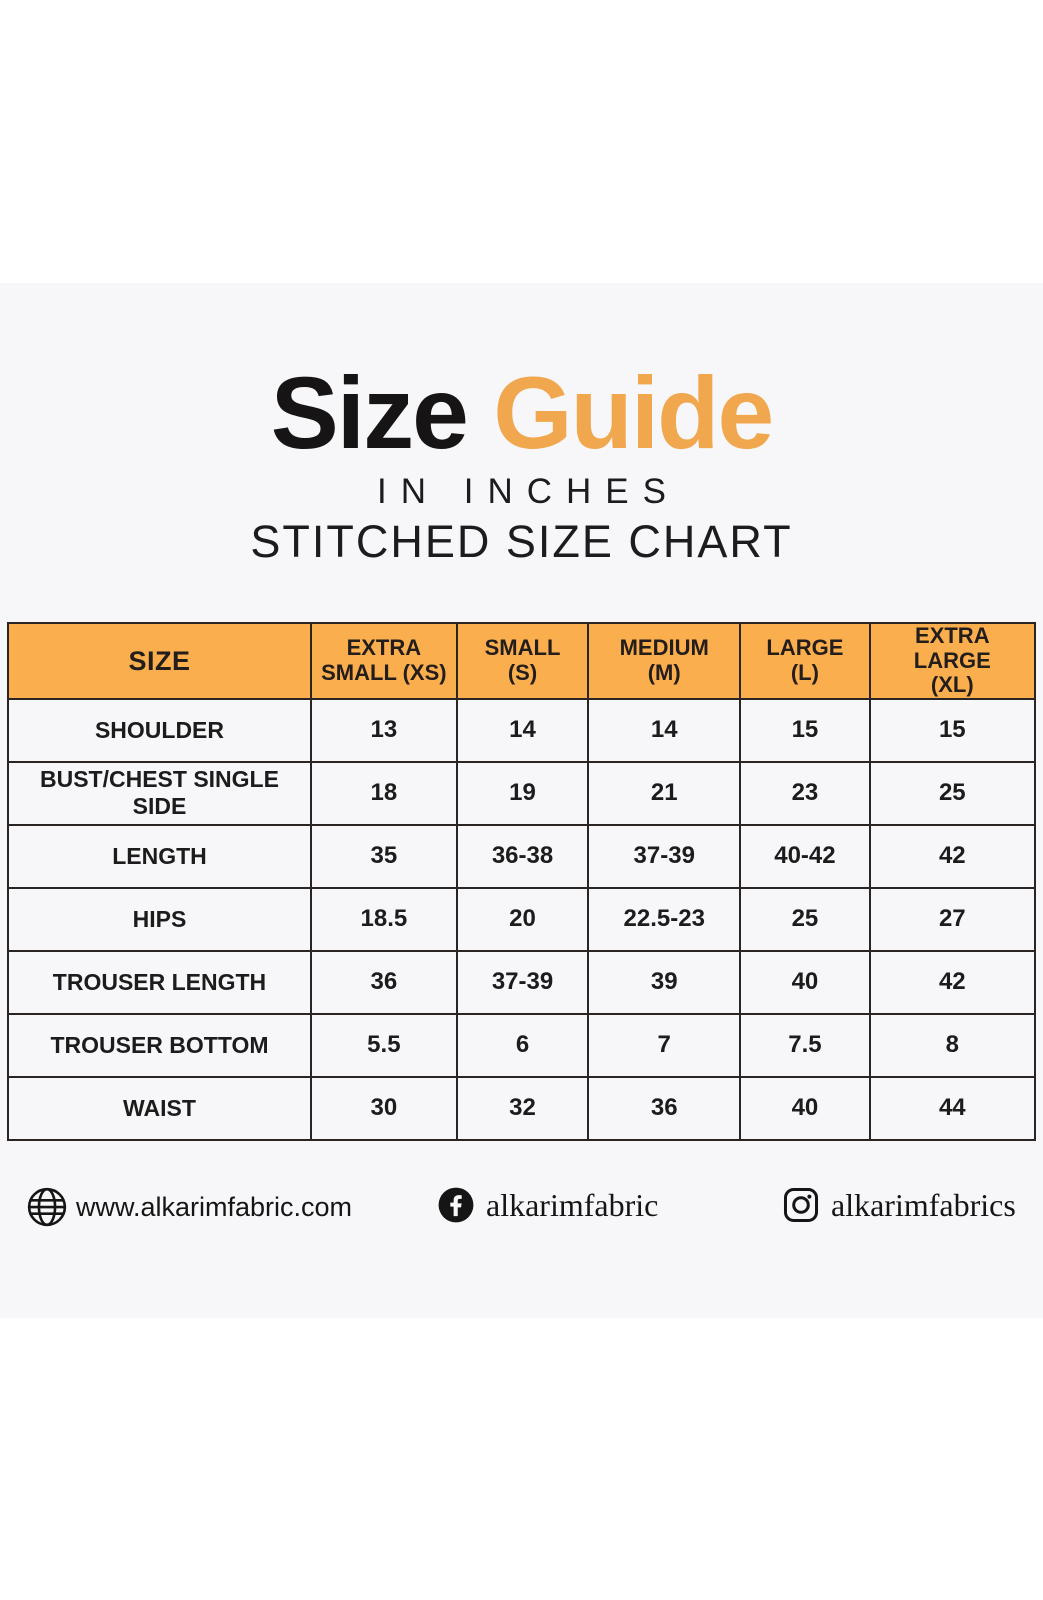 The image size is (1043, 1600). I want to click on col-header-large: LARGE (L), so click(805, 661).